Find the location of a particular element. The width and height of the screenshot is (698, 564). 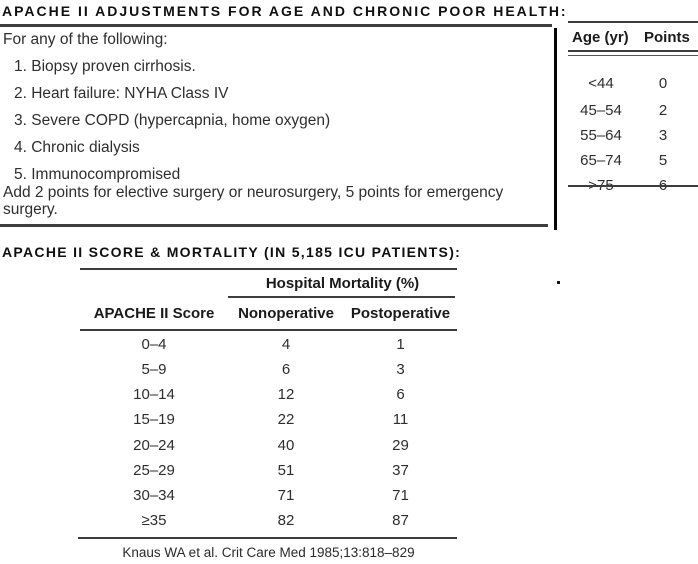

adjustments-item: 1. Biopsy proven cirrhosis. is located at coordinates (105, 66).